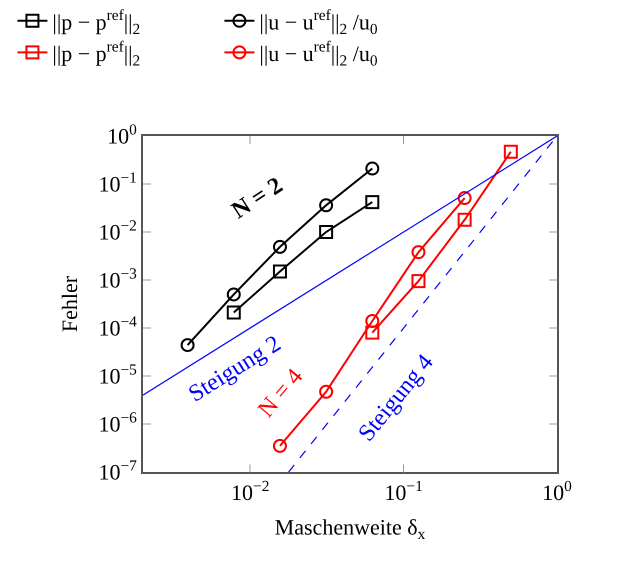 The image size is (621, 564). I want to click on y-tick-label: 10$^{−6}$, so click(118, 423).